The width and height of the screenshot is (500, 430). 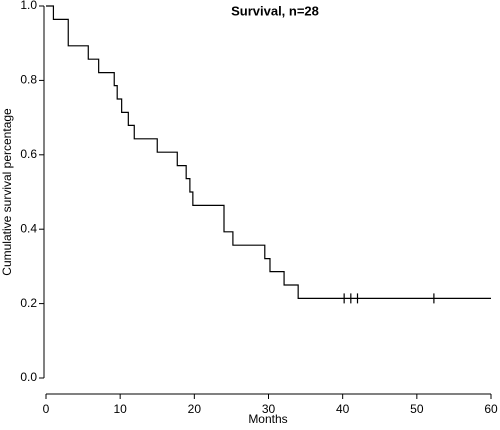 I want to click on x-axis-label: Months, so click(x=267, y=419).